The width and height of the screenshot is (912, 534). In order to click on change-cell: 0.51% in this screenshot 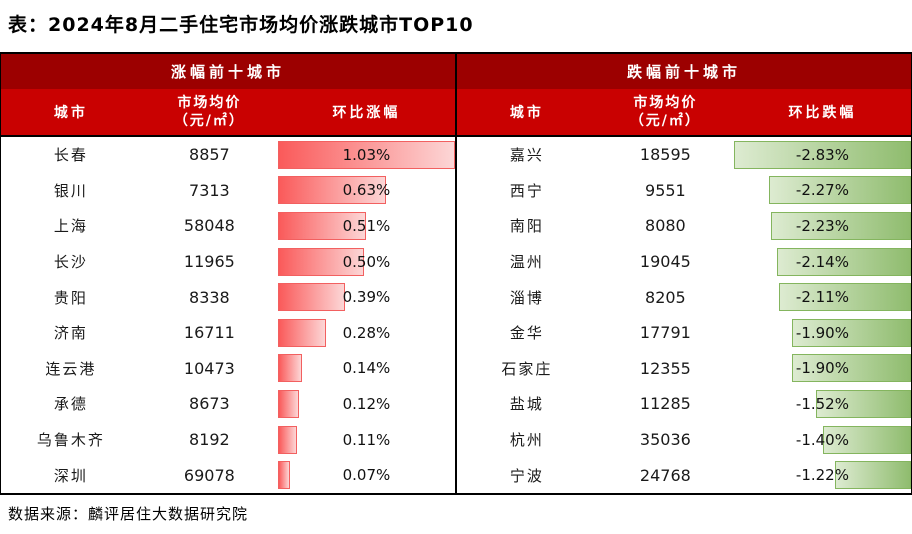, I will do `click(366, 226)`.